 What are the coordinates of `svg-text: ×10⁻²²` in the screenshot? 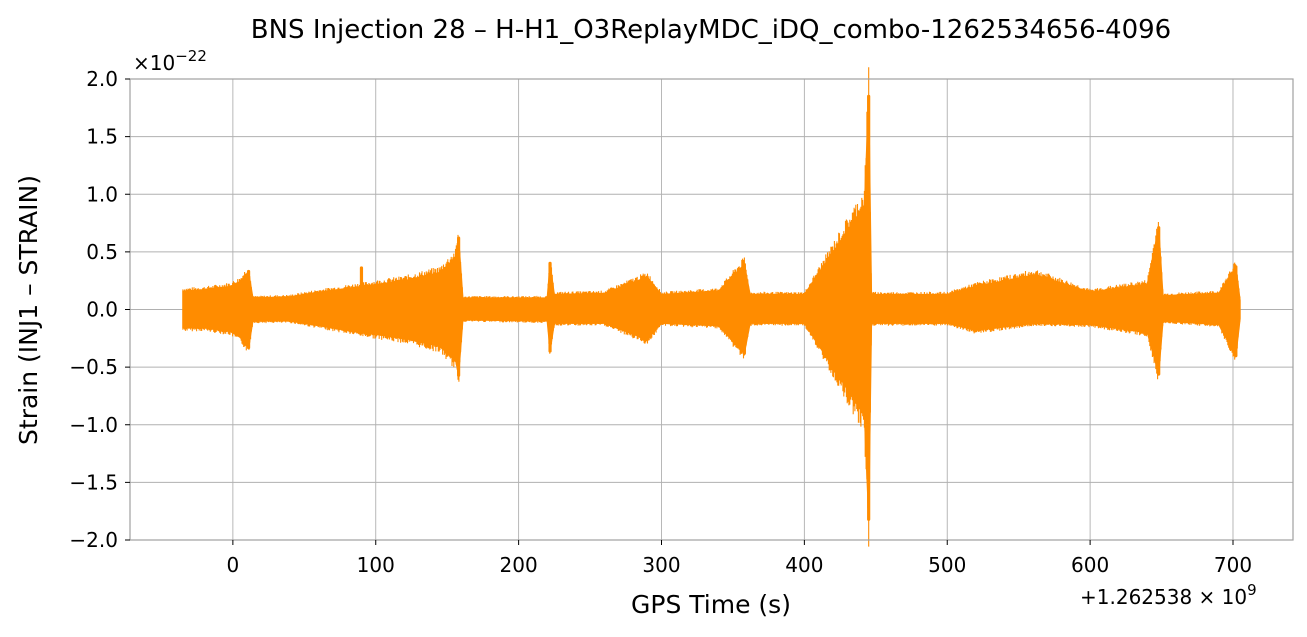 It's located at (170, 61).